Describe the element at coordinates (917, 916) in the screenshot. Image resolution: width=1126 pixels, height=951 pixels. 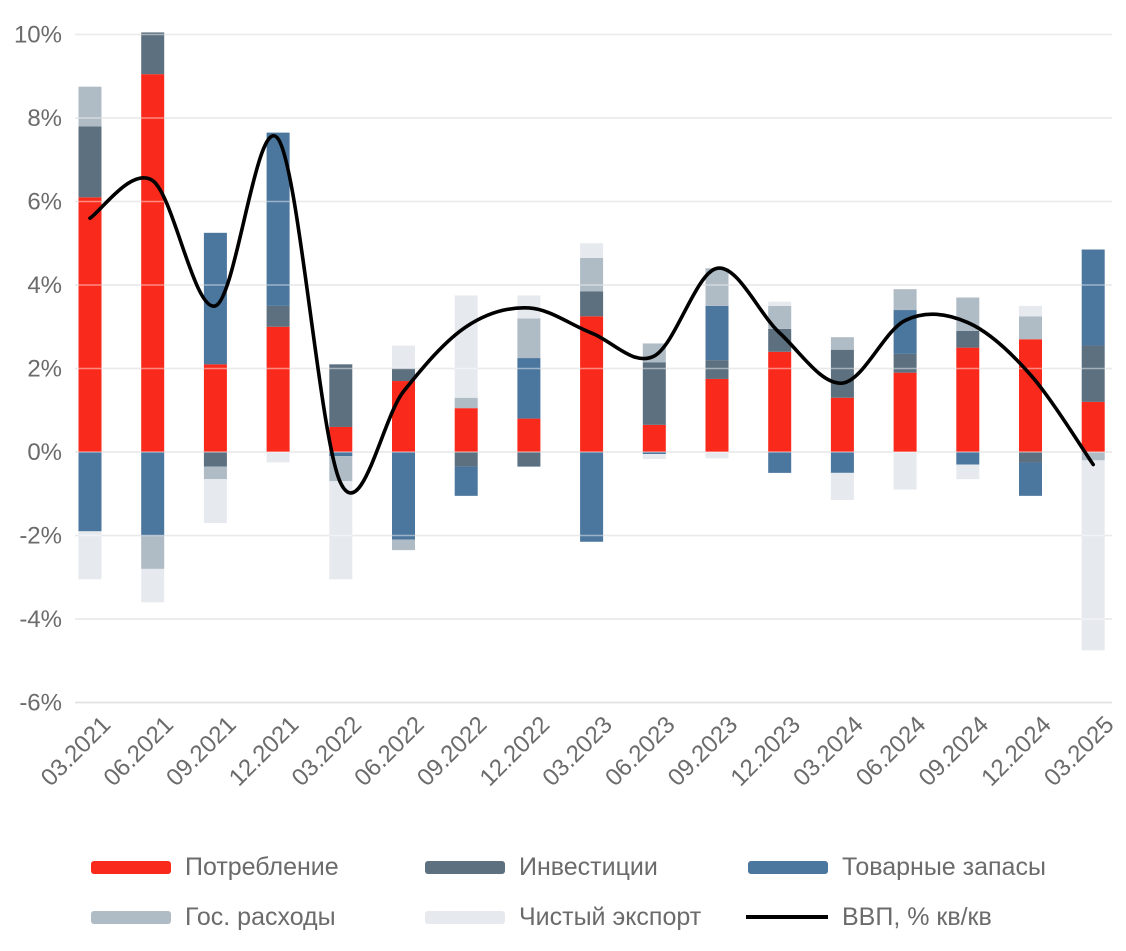
I see `legend-label-gdp-line: ВВП, % кв/кв` at that location.